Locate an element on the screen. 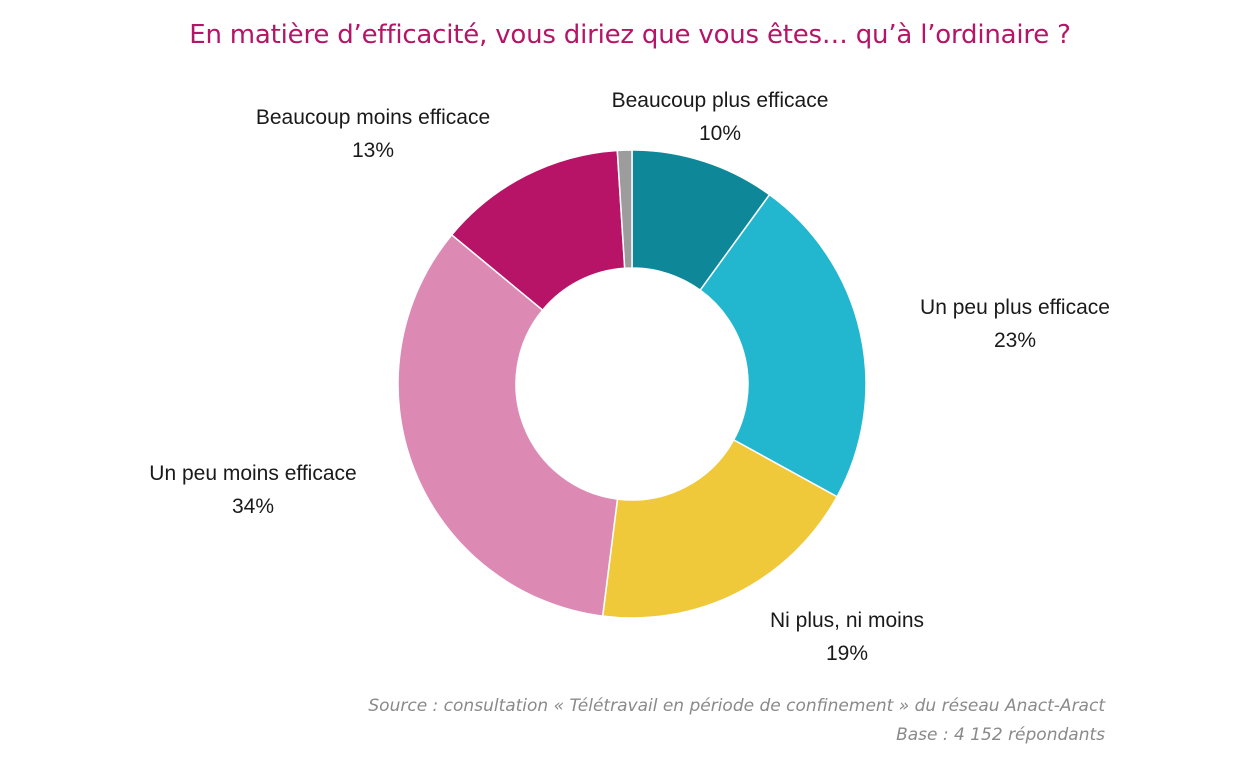 The height and width of the screenshot is (766, 1260). label-value: 34% is located at coordinates (253, 506).